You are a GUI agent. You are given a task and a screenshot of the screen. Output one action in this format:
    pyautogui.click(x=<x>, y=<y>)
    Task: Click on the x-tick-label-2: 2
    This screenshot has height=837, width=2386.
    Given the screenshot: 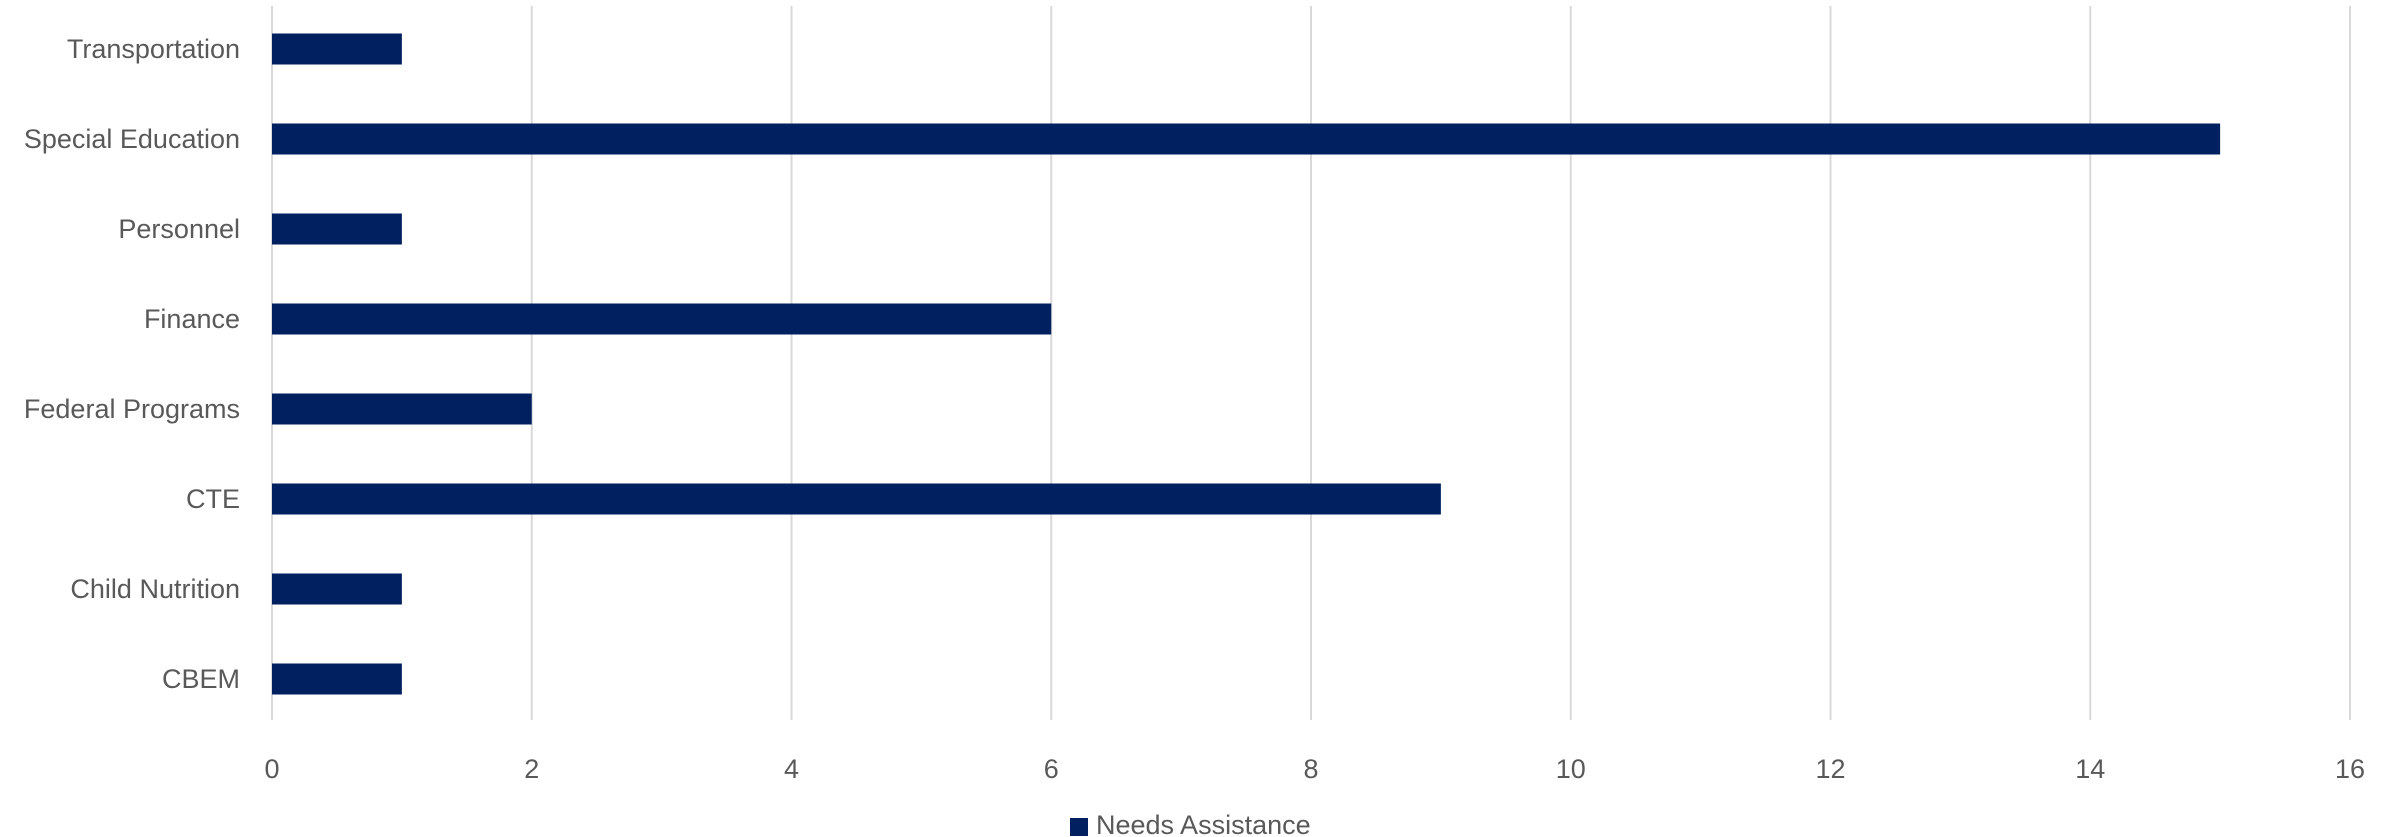 What is the action you would take?
    pyautogui.click(x=531, y=769)
    